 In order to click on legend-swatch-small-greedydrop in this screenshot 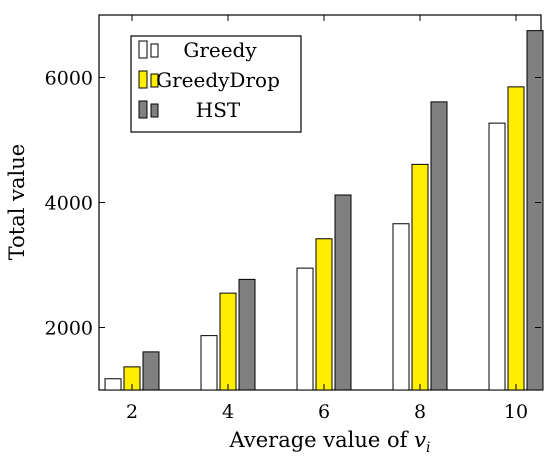, I will do `click(154, 80)`.